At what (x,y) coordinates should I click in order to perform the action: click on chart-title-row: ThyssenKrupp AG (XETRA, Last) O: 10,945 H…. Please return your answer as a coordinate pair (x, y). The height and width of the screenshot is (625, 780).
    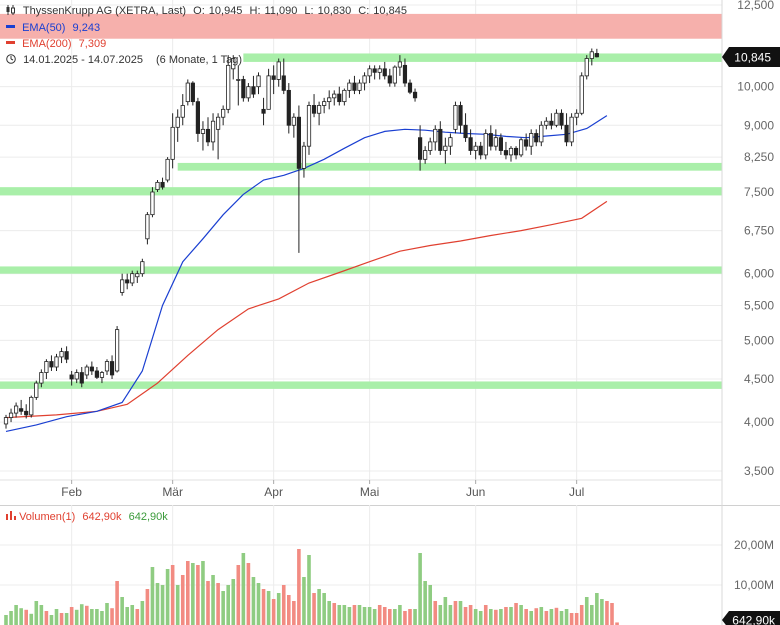
    Looking at the image, I should click on (208, 11).